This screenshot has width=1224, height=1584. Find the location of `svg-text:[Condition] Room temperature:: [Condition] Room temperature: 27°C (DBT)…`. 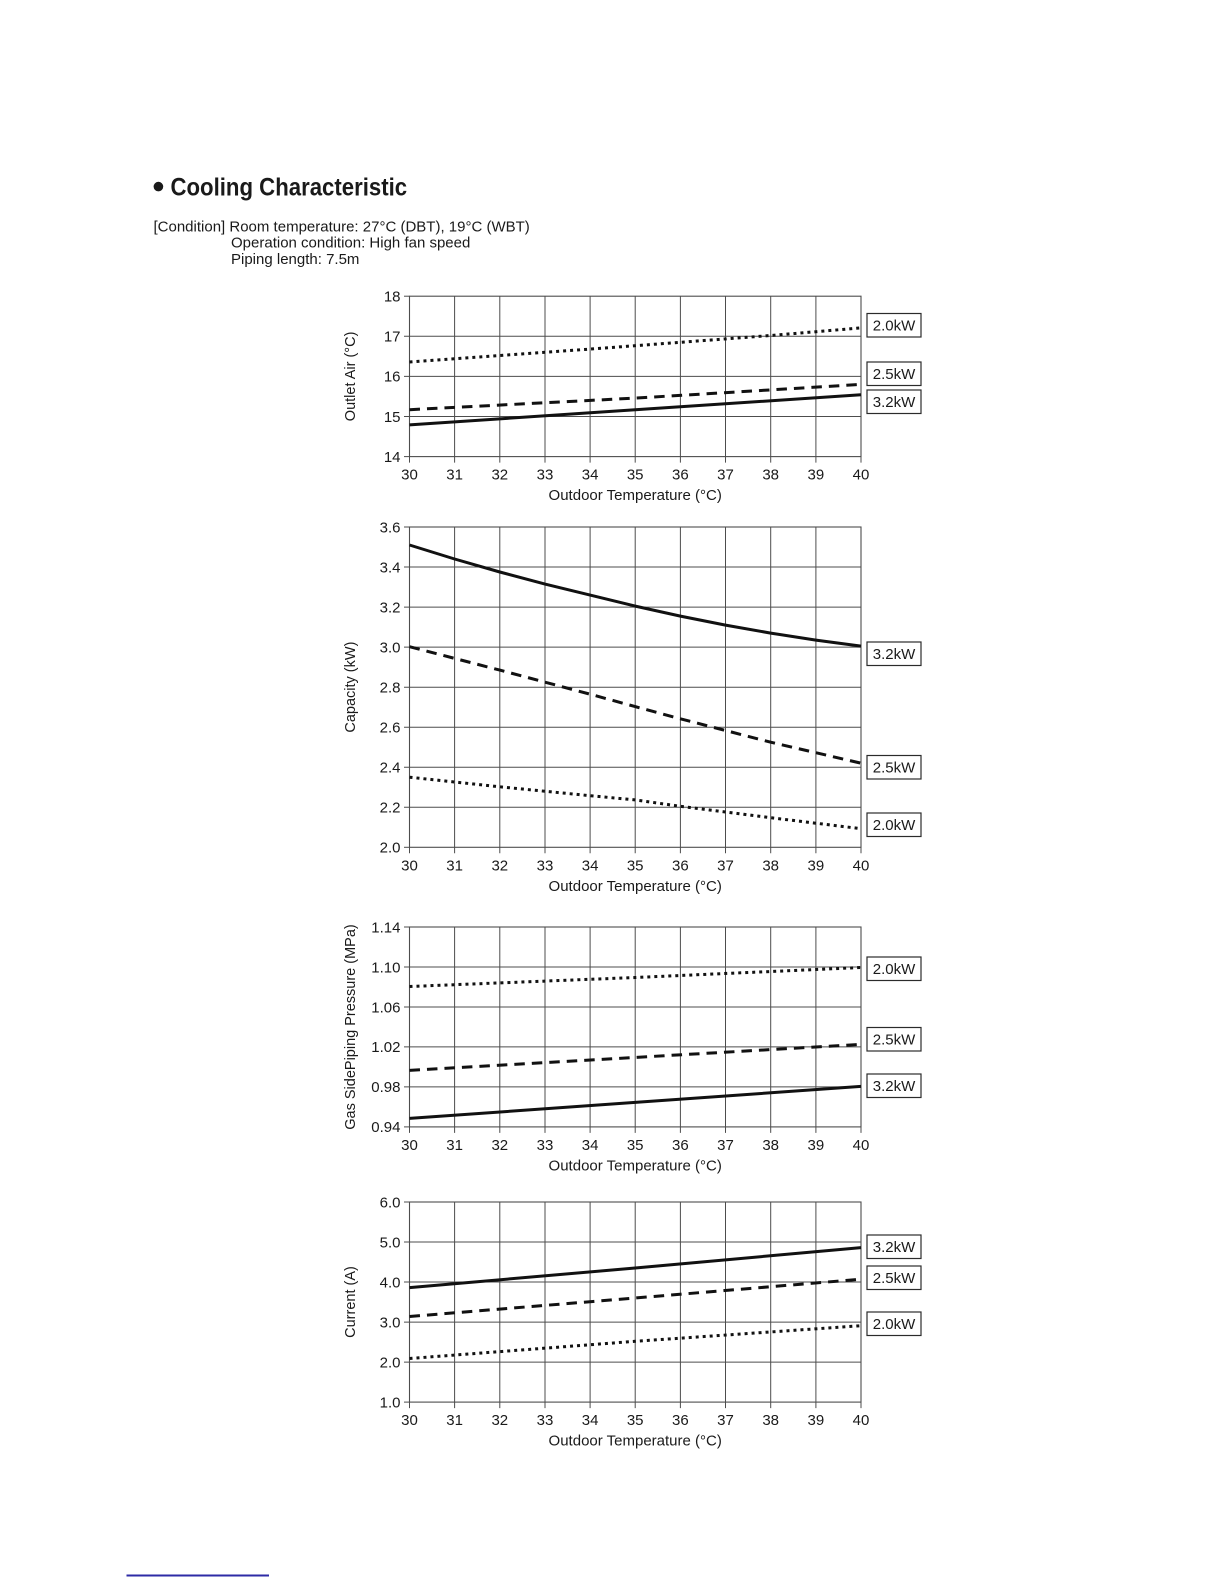

svg-text:[Condition] Room temperature:: [Condition] Room temperature: 27°C (DBT)… is located at coordinates (342, 226).